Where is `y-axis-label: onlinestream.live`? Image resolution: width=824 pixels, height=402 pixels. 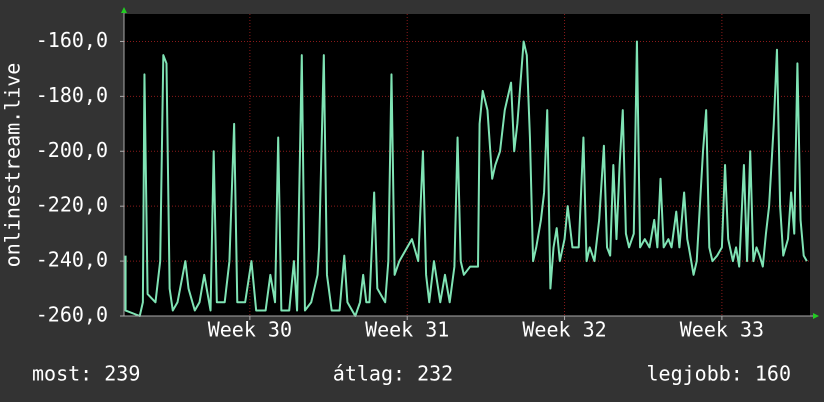
y-axis-label: onlinestream.live is located at coordinates (13, 165).